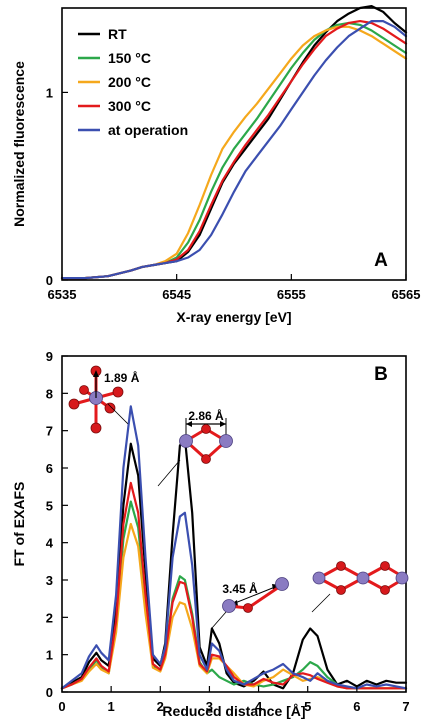  Describe the element at coordinates (259, 706) in the screenshot. I see `b-x-tick-label: 4` at that location.